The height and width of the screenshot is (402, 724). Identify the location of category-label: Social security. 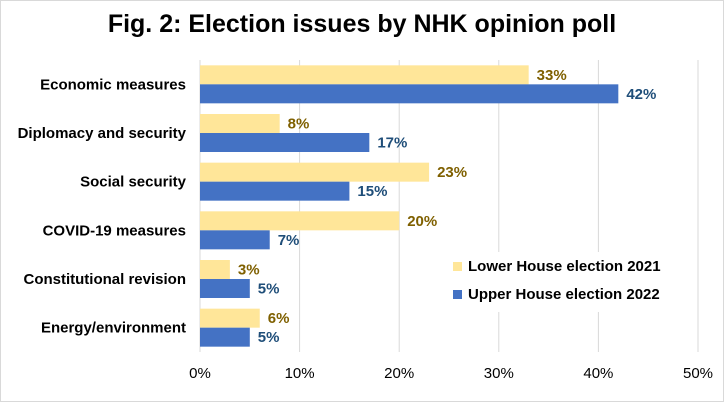
(133, 182).